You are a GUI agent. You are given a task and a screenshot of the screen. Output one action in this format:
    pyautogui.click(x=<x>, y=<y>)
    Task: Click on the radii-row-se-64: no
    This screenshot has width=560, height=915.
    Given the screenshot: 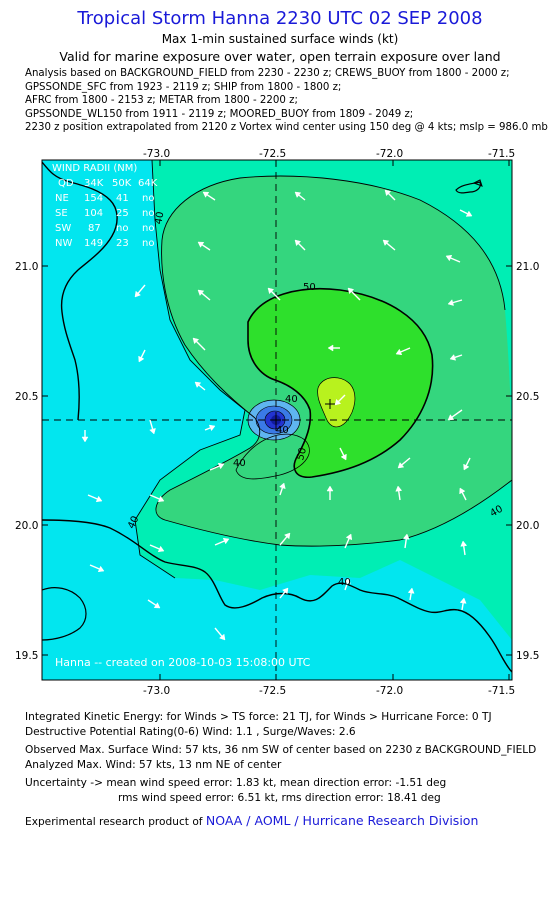 What is the action you would take?
    pyautogui.click(x=148, y=213)
    